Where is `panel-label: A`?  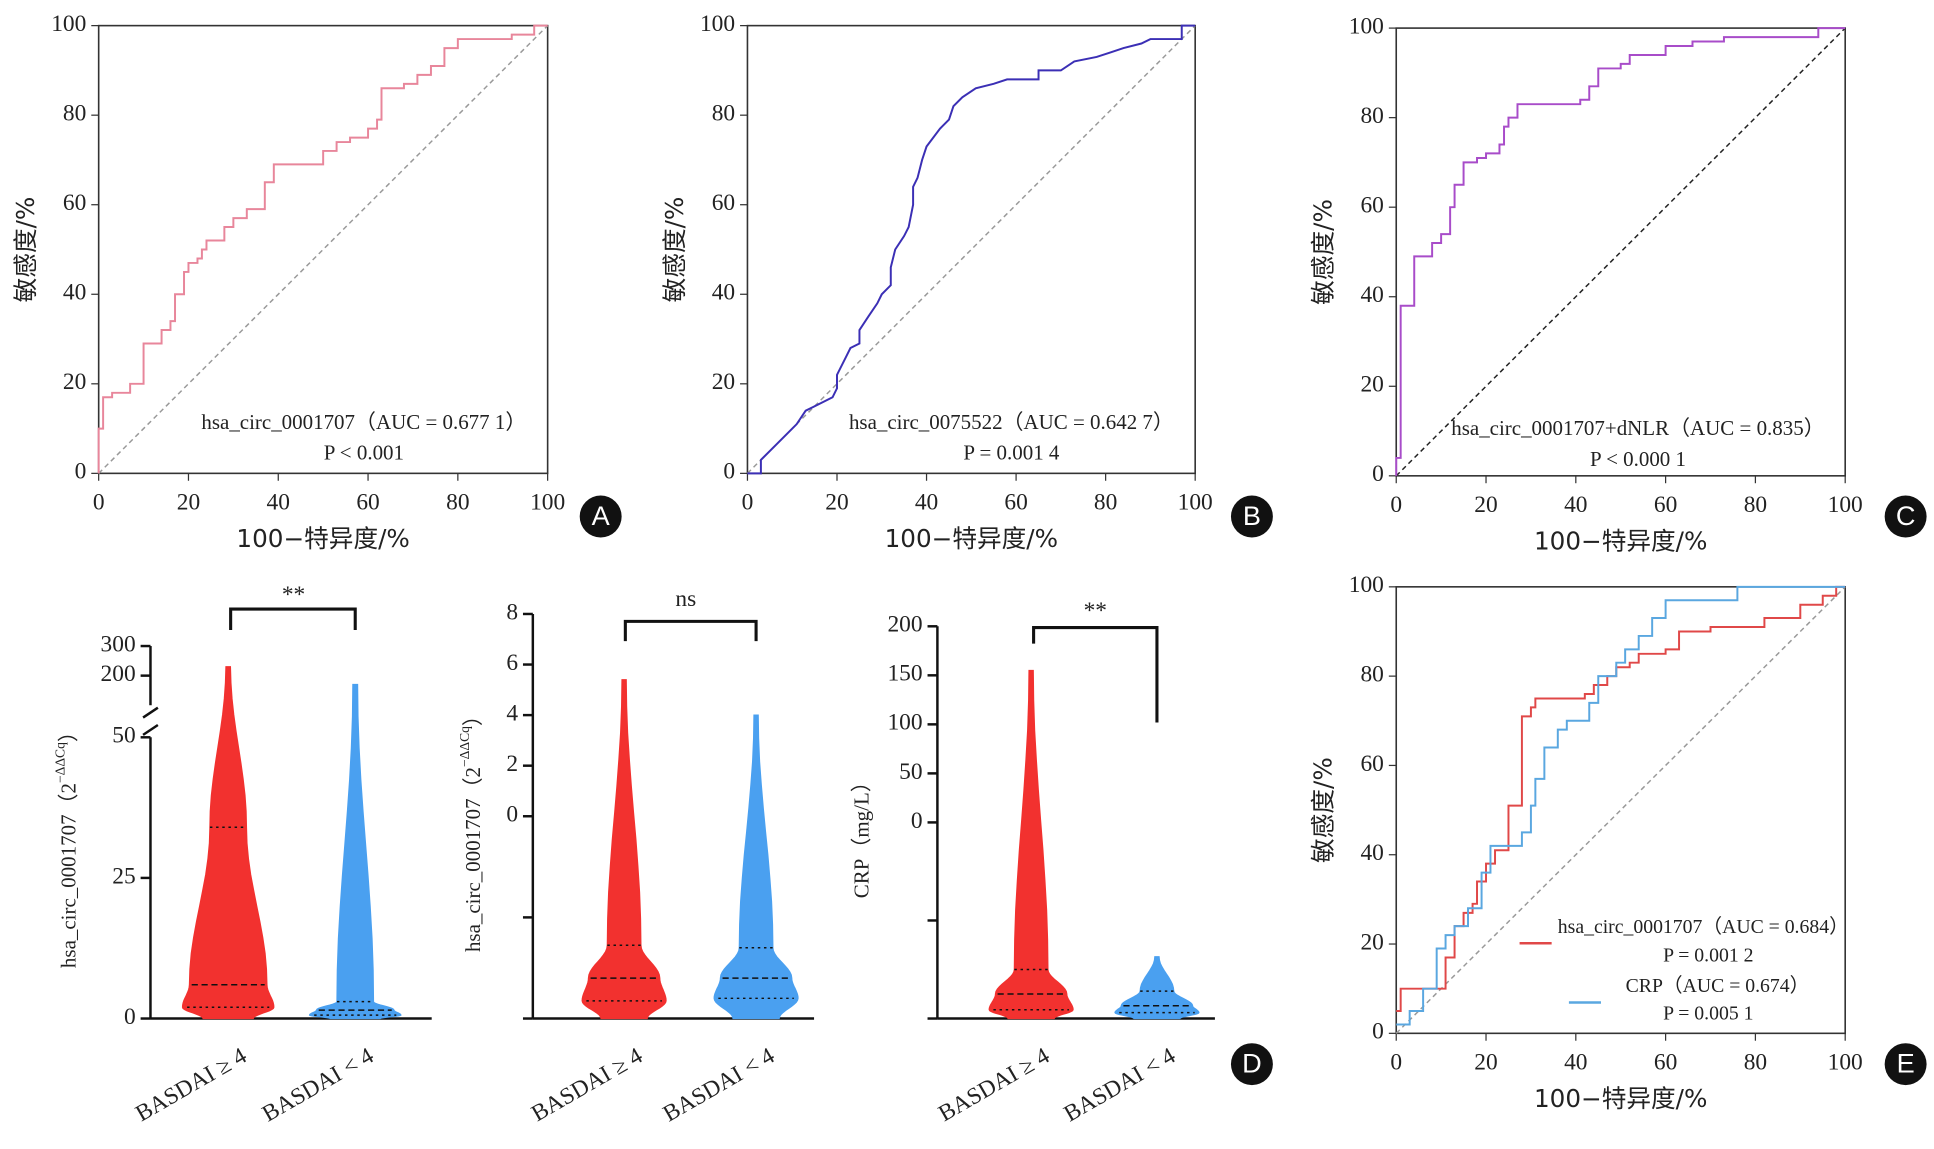
panel-label: A is located at coordinates (601, 515).